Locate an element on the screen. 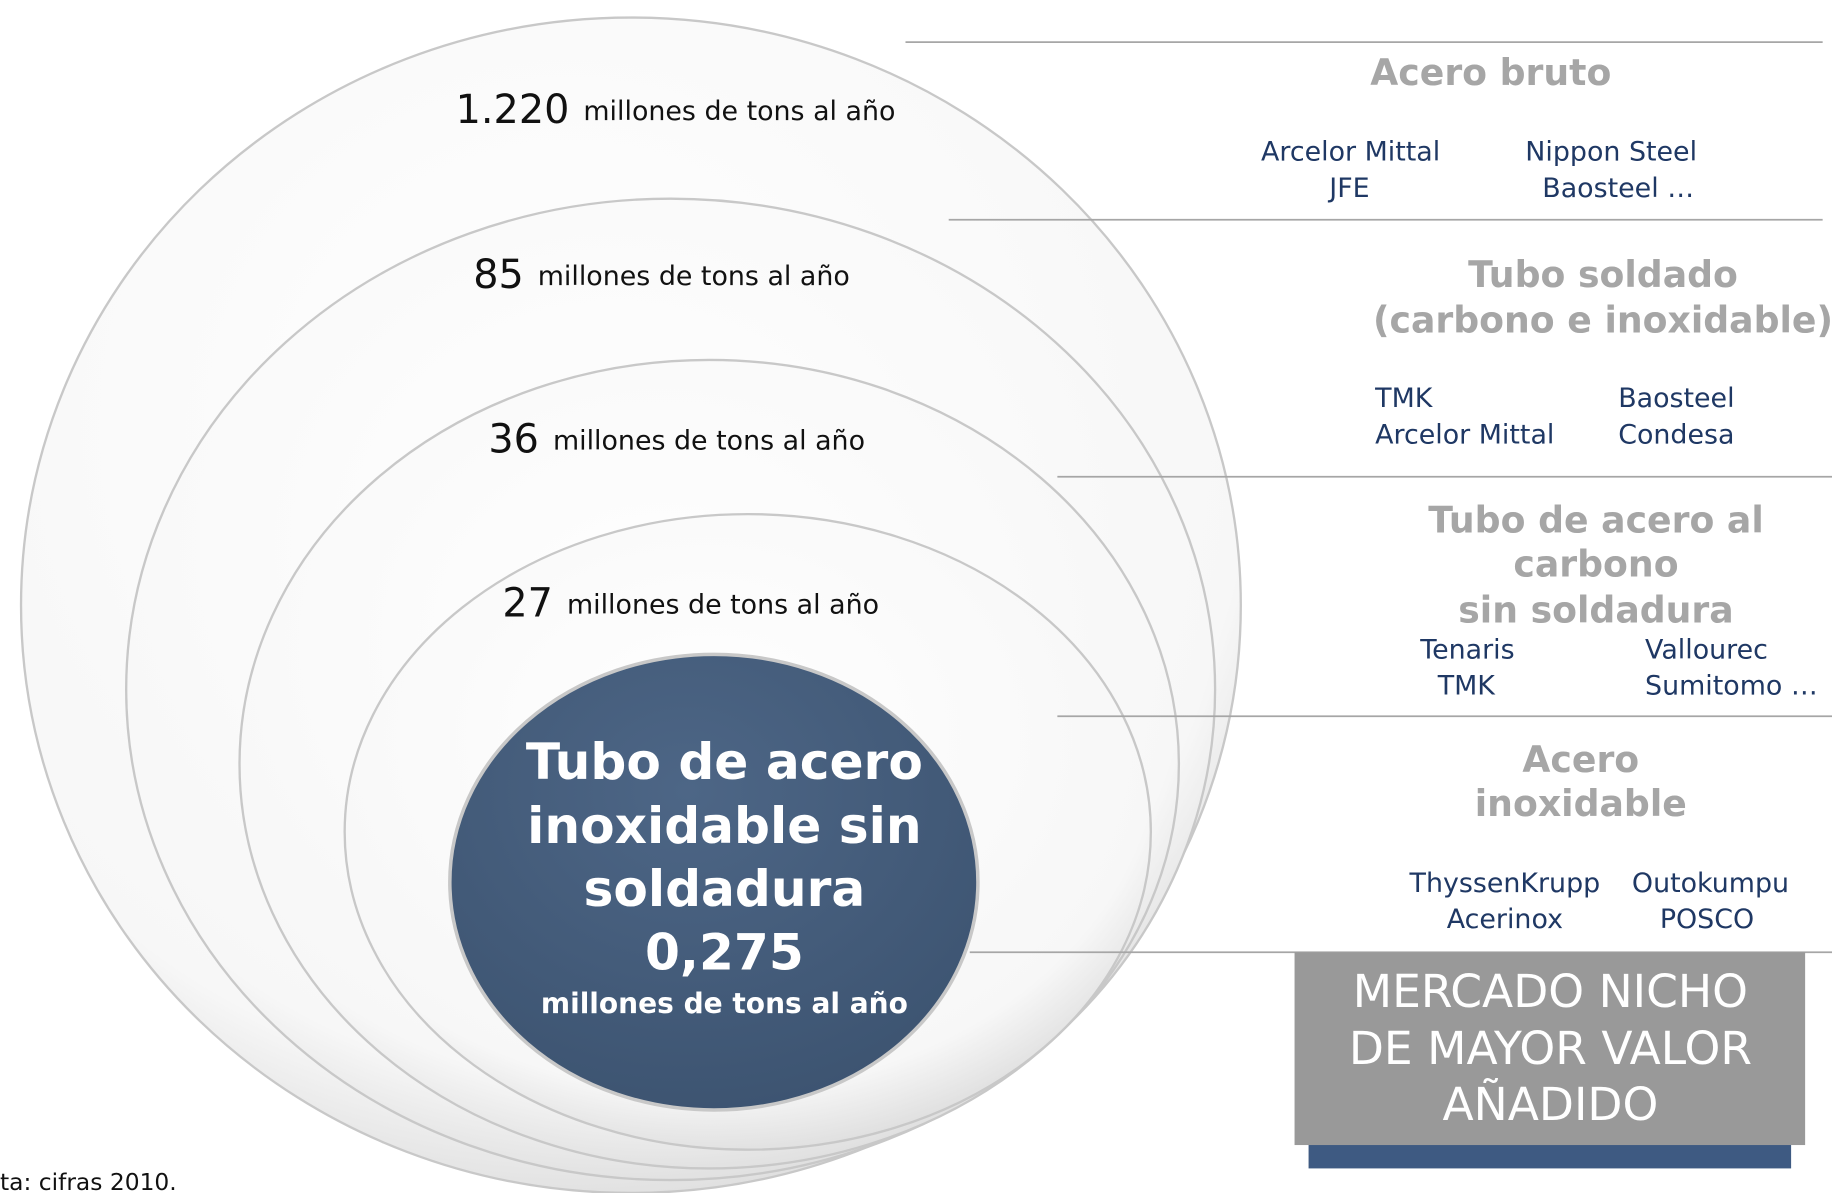 Image resolution: width=1832 pixels, height=1193 pixels. company: Outokumpu is located at coordinates (1710, 883).